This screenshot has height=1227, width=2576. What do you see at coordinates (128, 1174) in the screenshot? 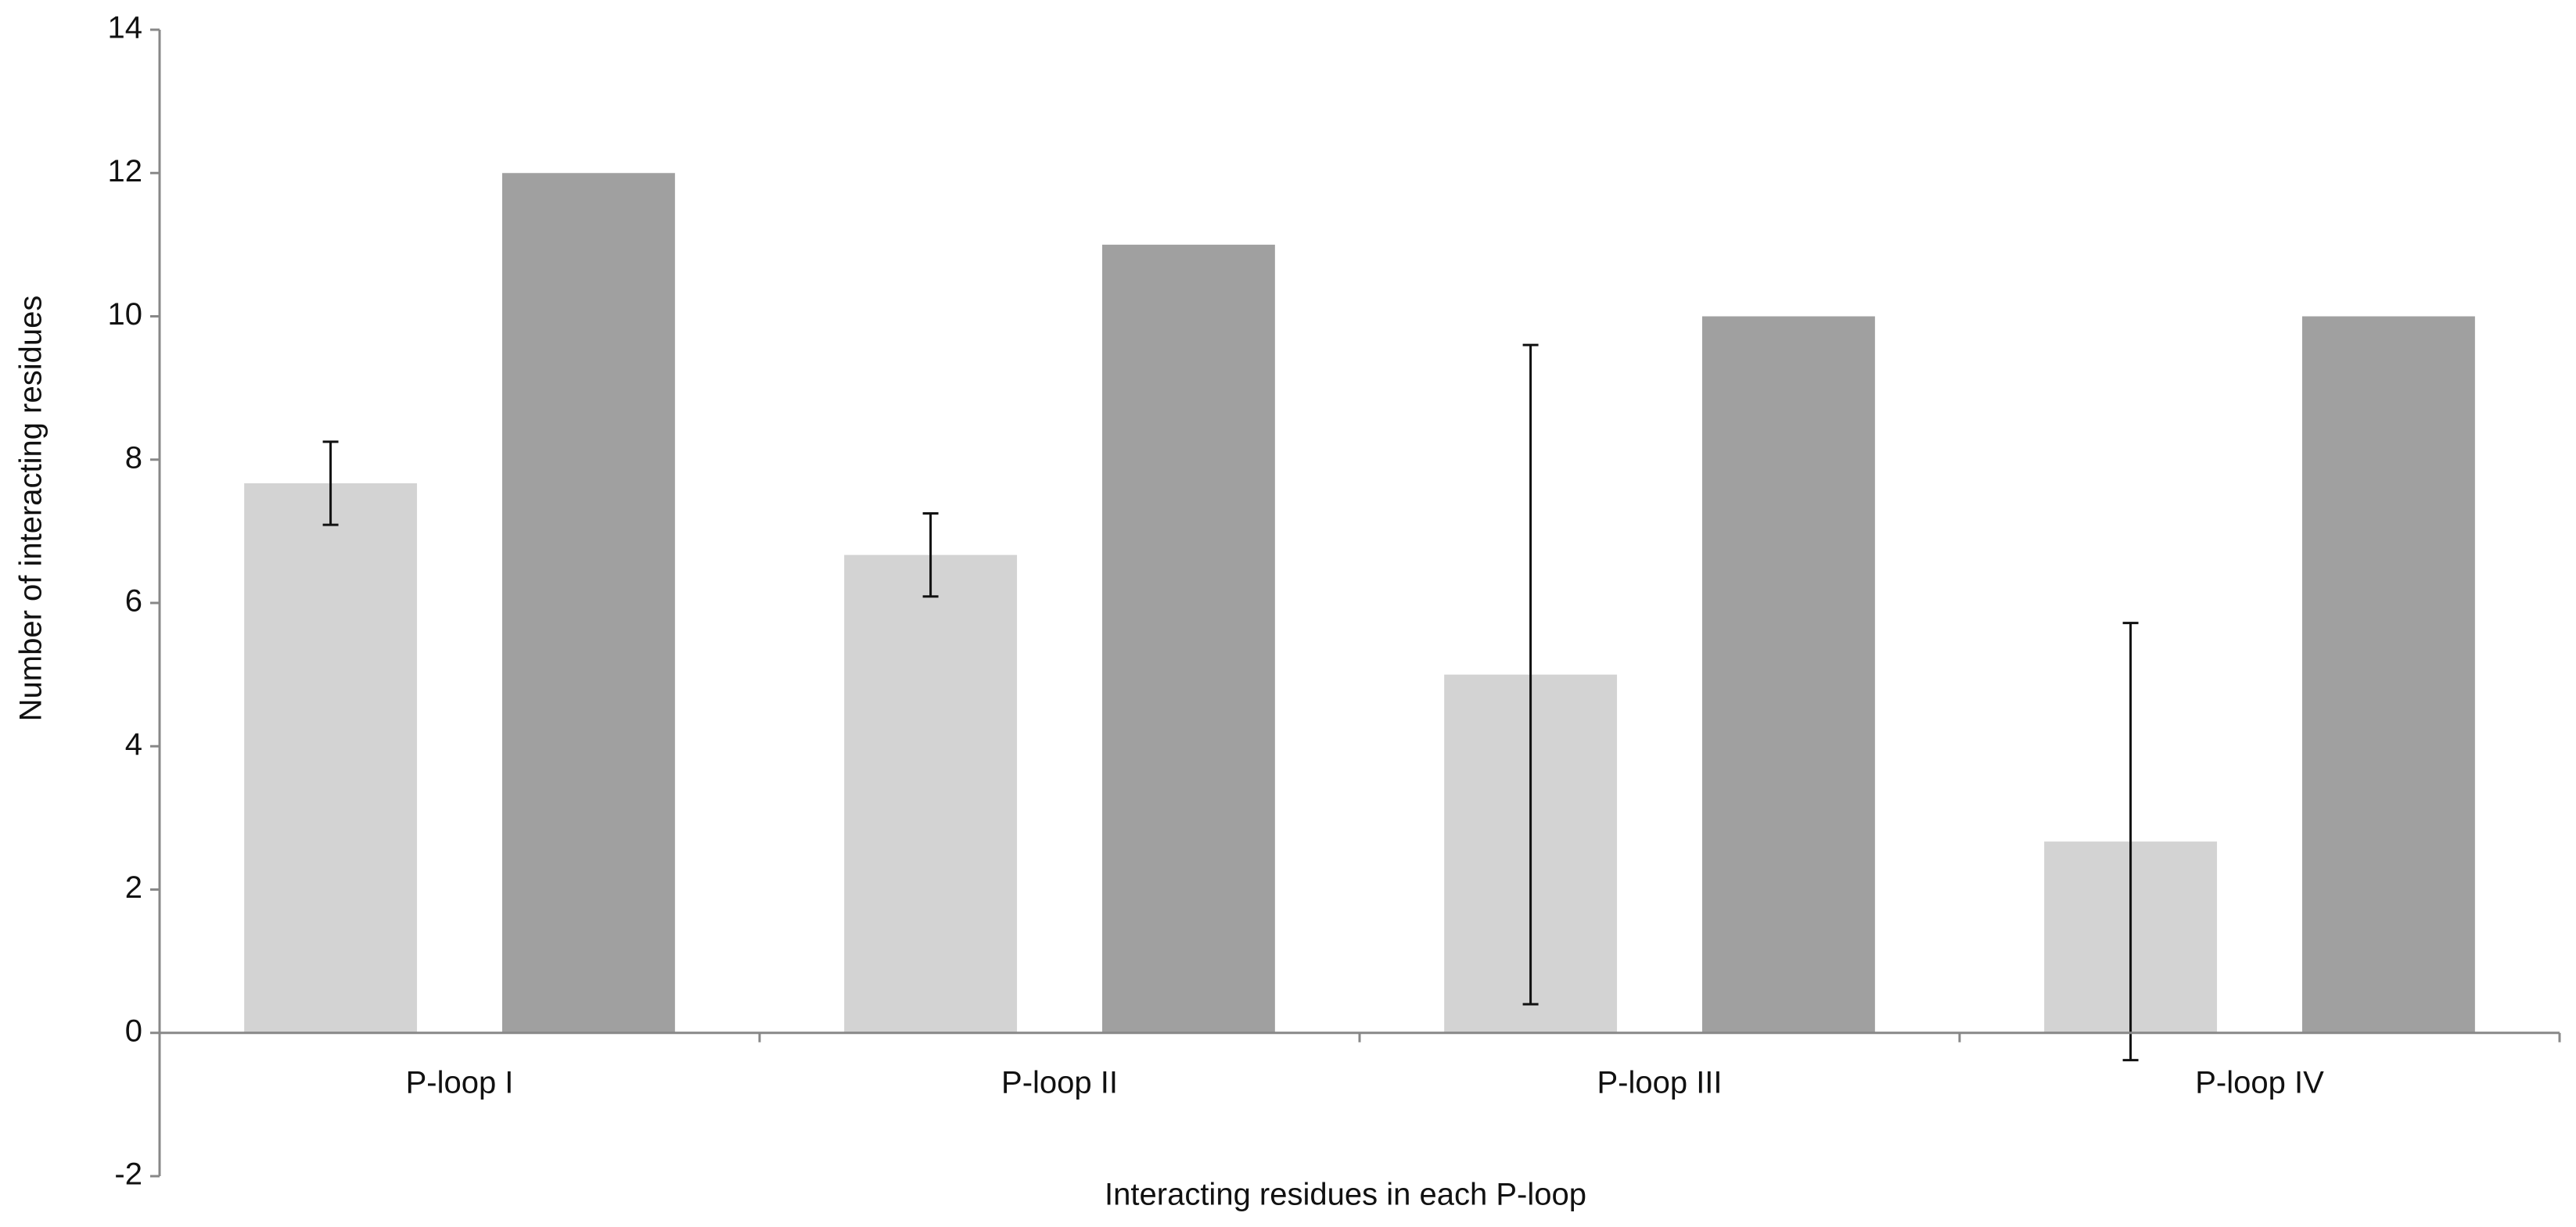
I see `y-tick-label: -2` at bounding box center [128, 1174].